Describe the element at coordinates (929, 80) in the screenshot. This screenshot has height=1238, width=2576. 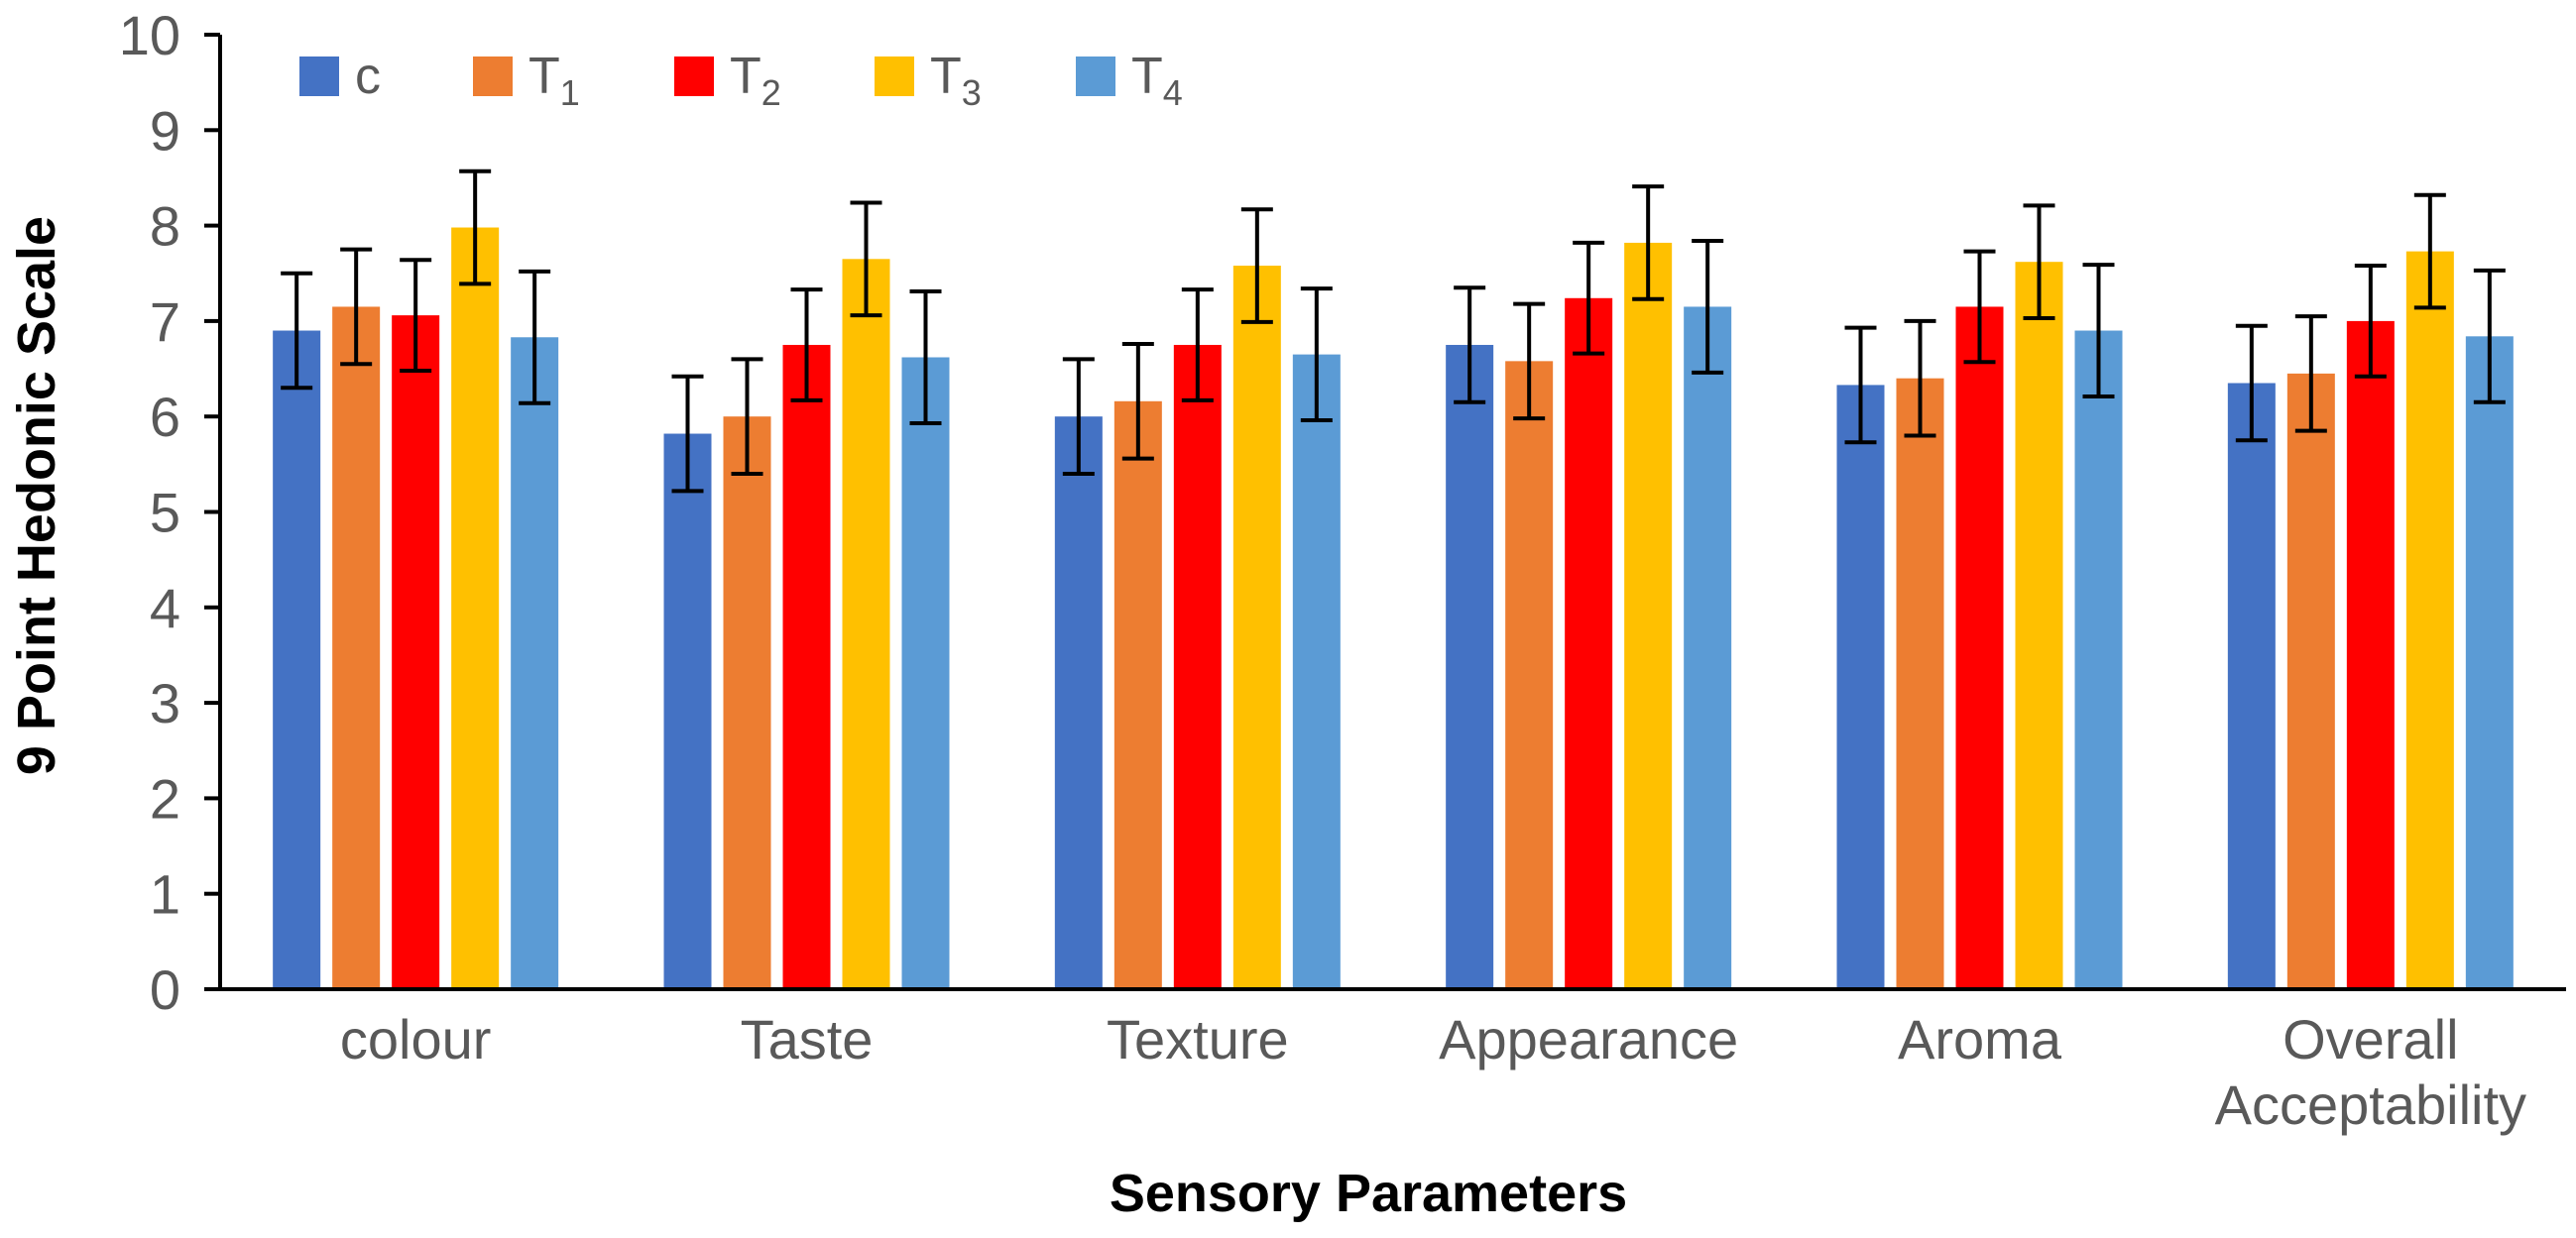
I see `legend-item-T3: T3` at that location.